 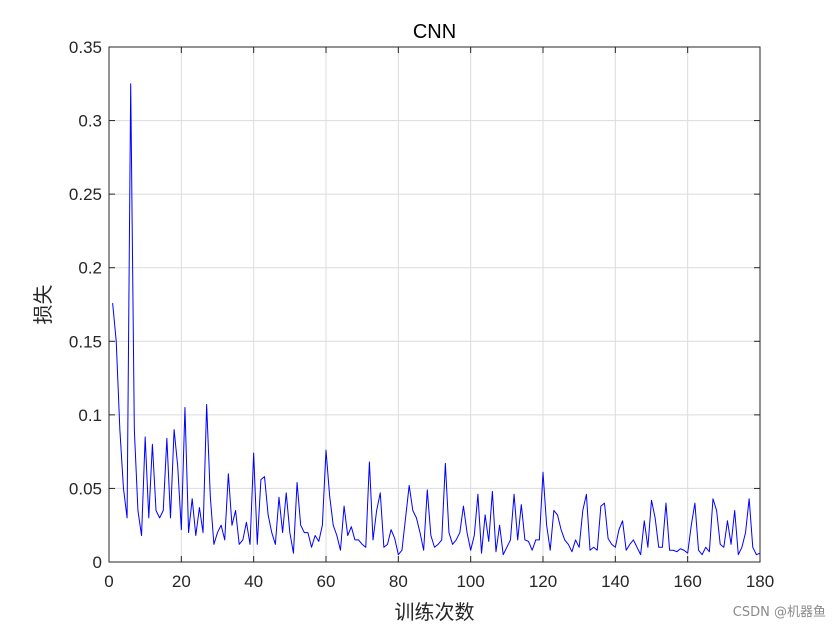 I want to click on y-tick-label: 0.35, so click(x=85, y=47).